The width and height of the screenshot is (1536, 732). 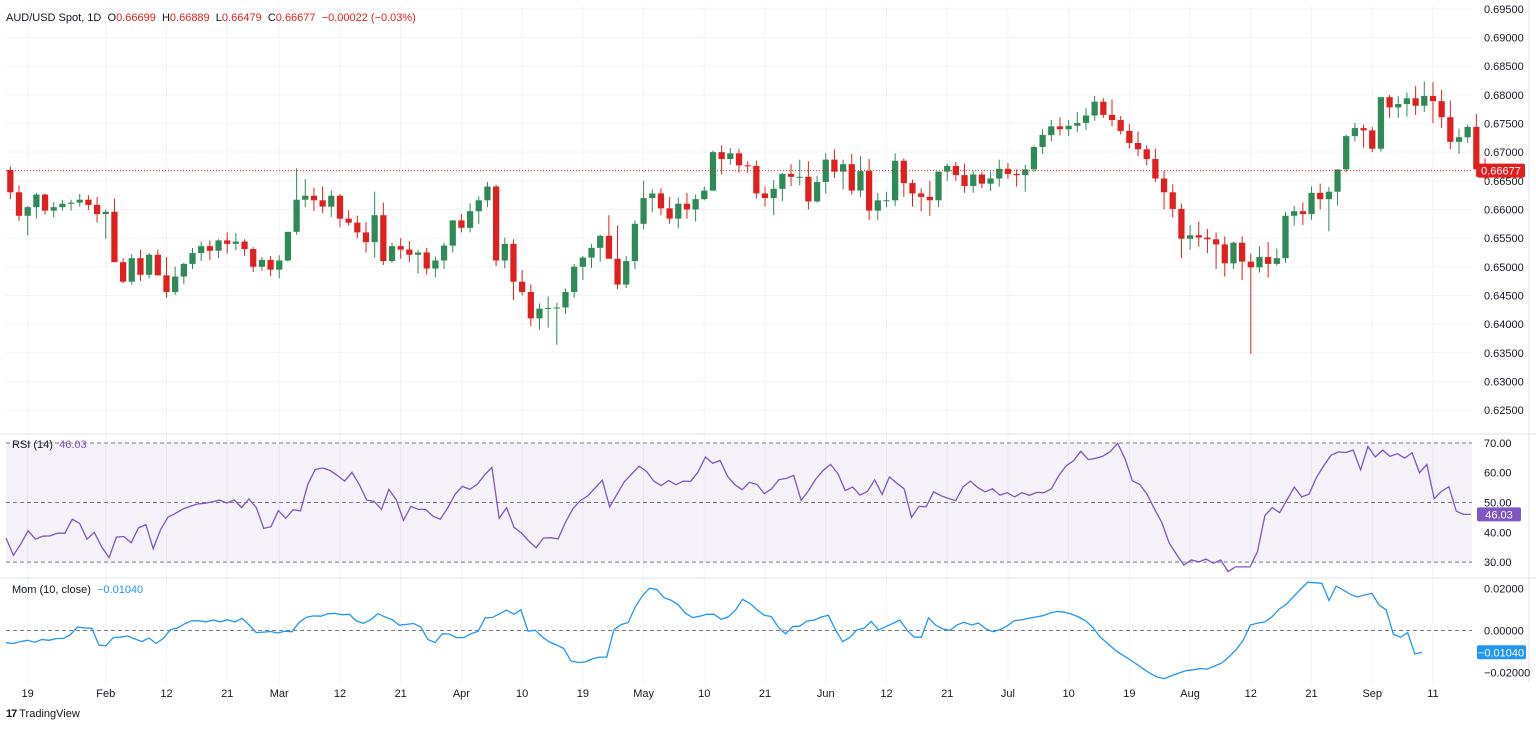 I want to click on mom-label: Mom (10, close), so click(x=51, y=590).